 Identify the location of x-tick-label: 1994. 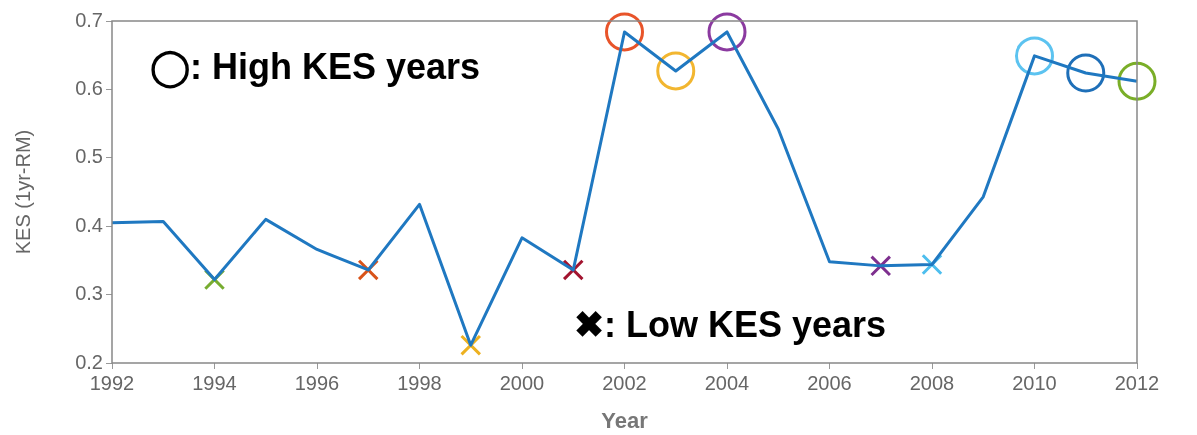
(214, 382).